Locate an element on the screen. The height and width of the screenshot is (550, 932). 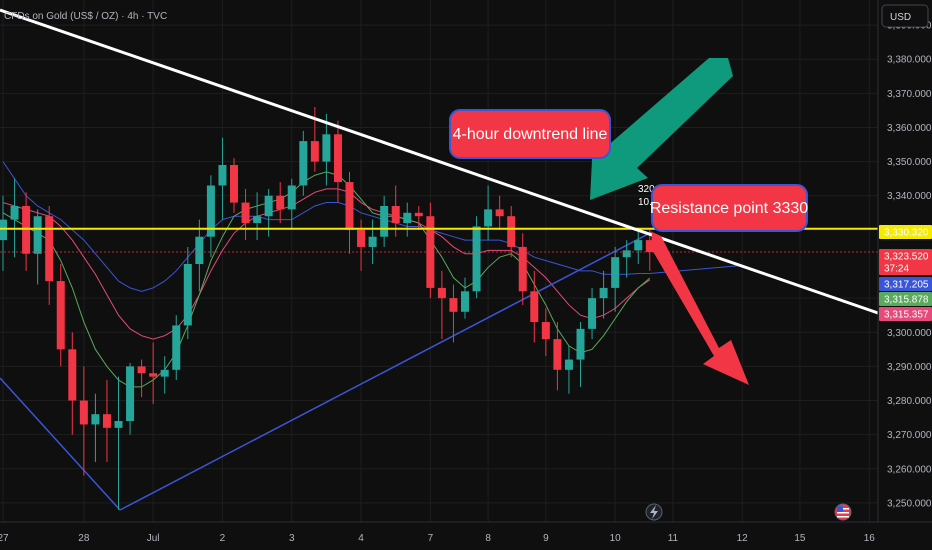
time-axis-label: 9 is located at coordinates (546, 538).